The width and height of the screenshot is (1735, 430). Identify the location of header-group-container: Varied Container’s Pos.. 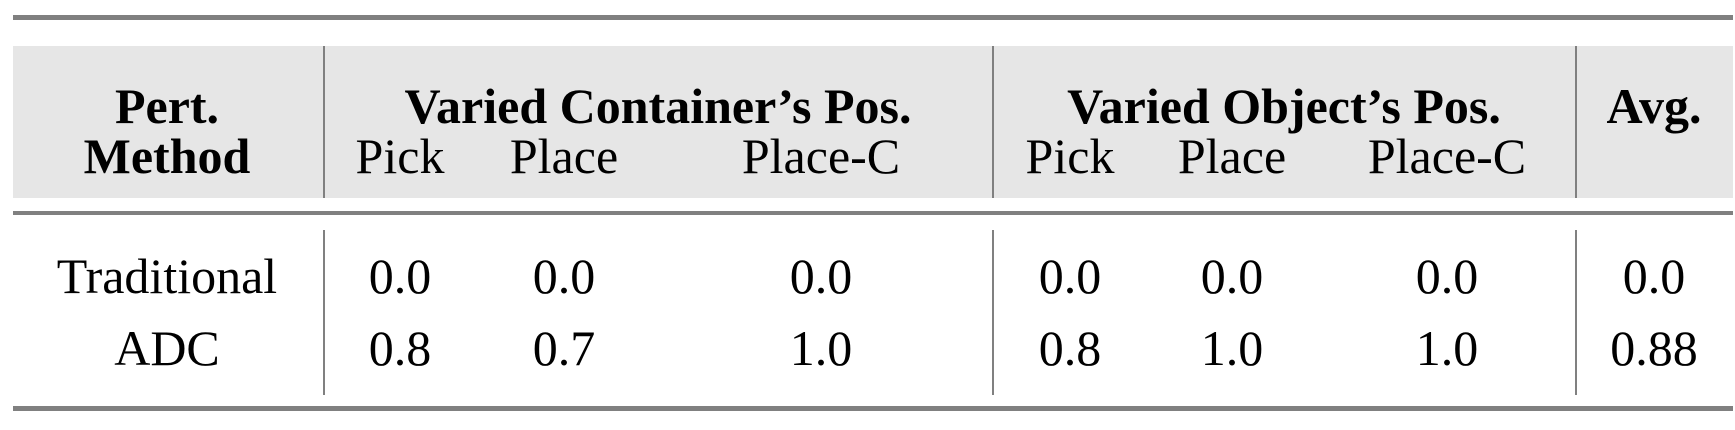
(658, 106).